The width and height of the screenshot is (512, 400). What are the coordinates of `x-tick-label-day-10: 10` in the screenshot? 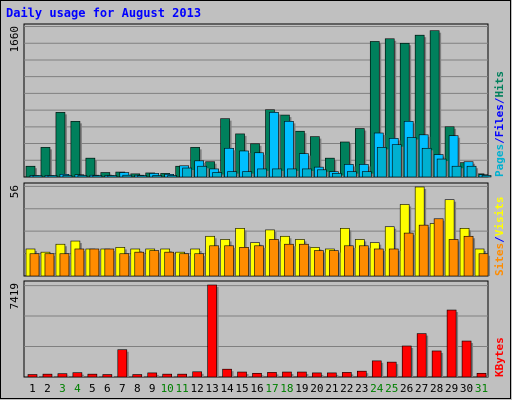 It's located at (167, 388).